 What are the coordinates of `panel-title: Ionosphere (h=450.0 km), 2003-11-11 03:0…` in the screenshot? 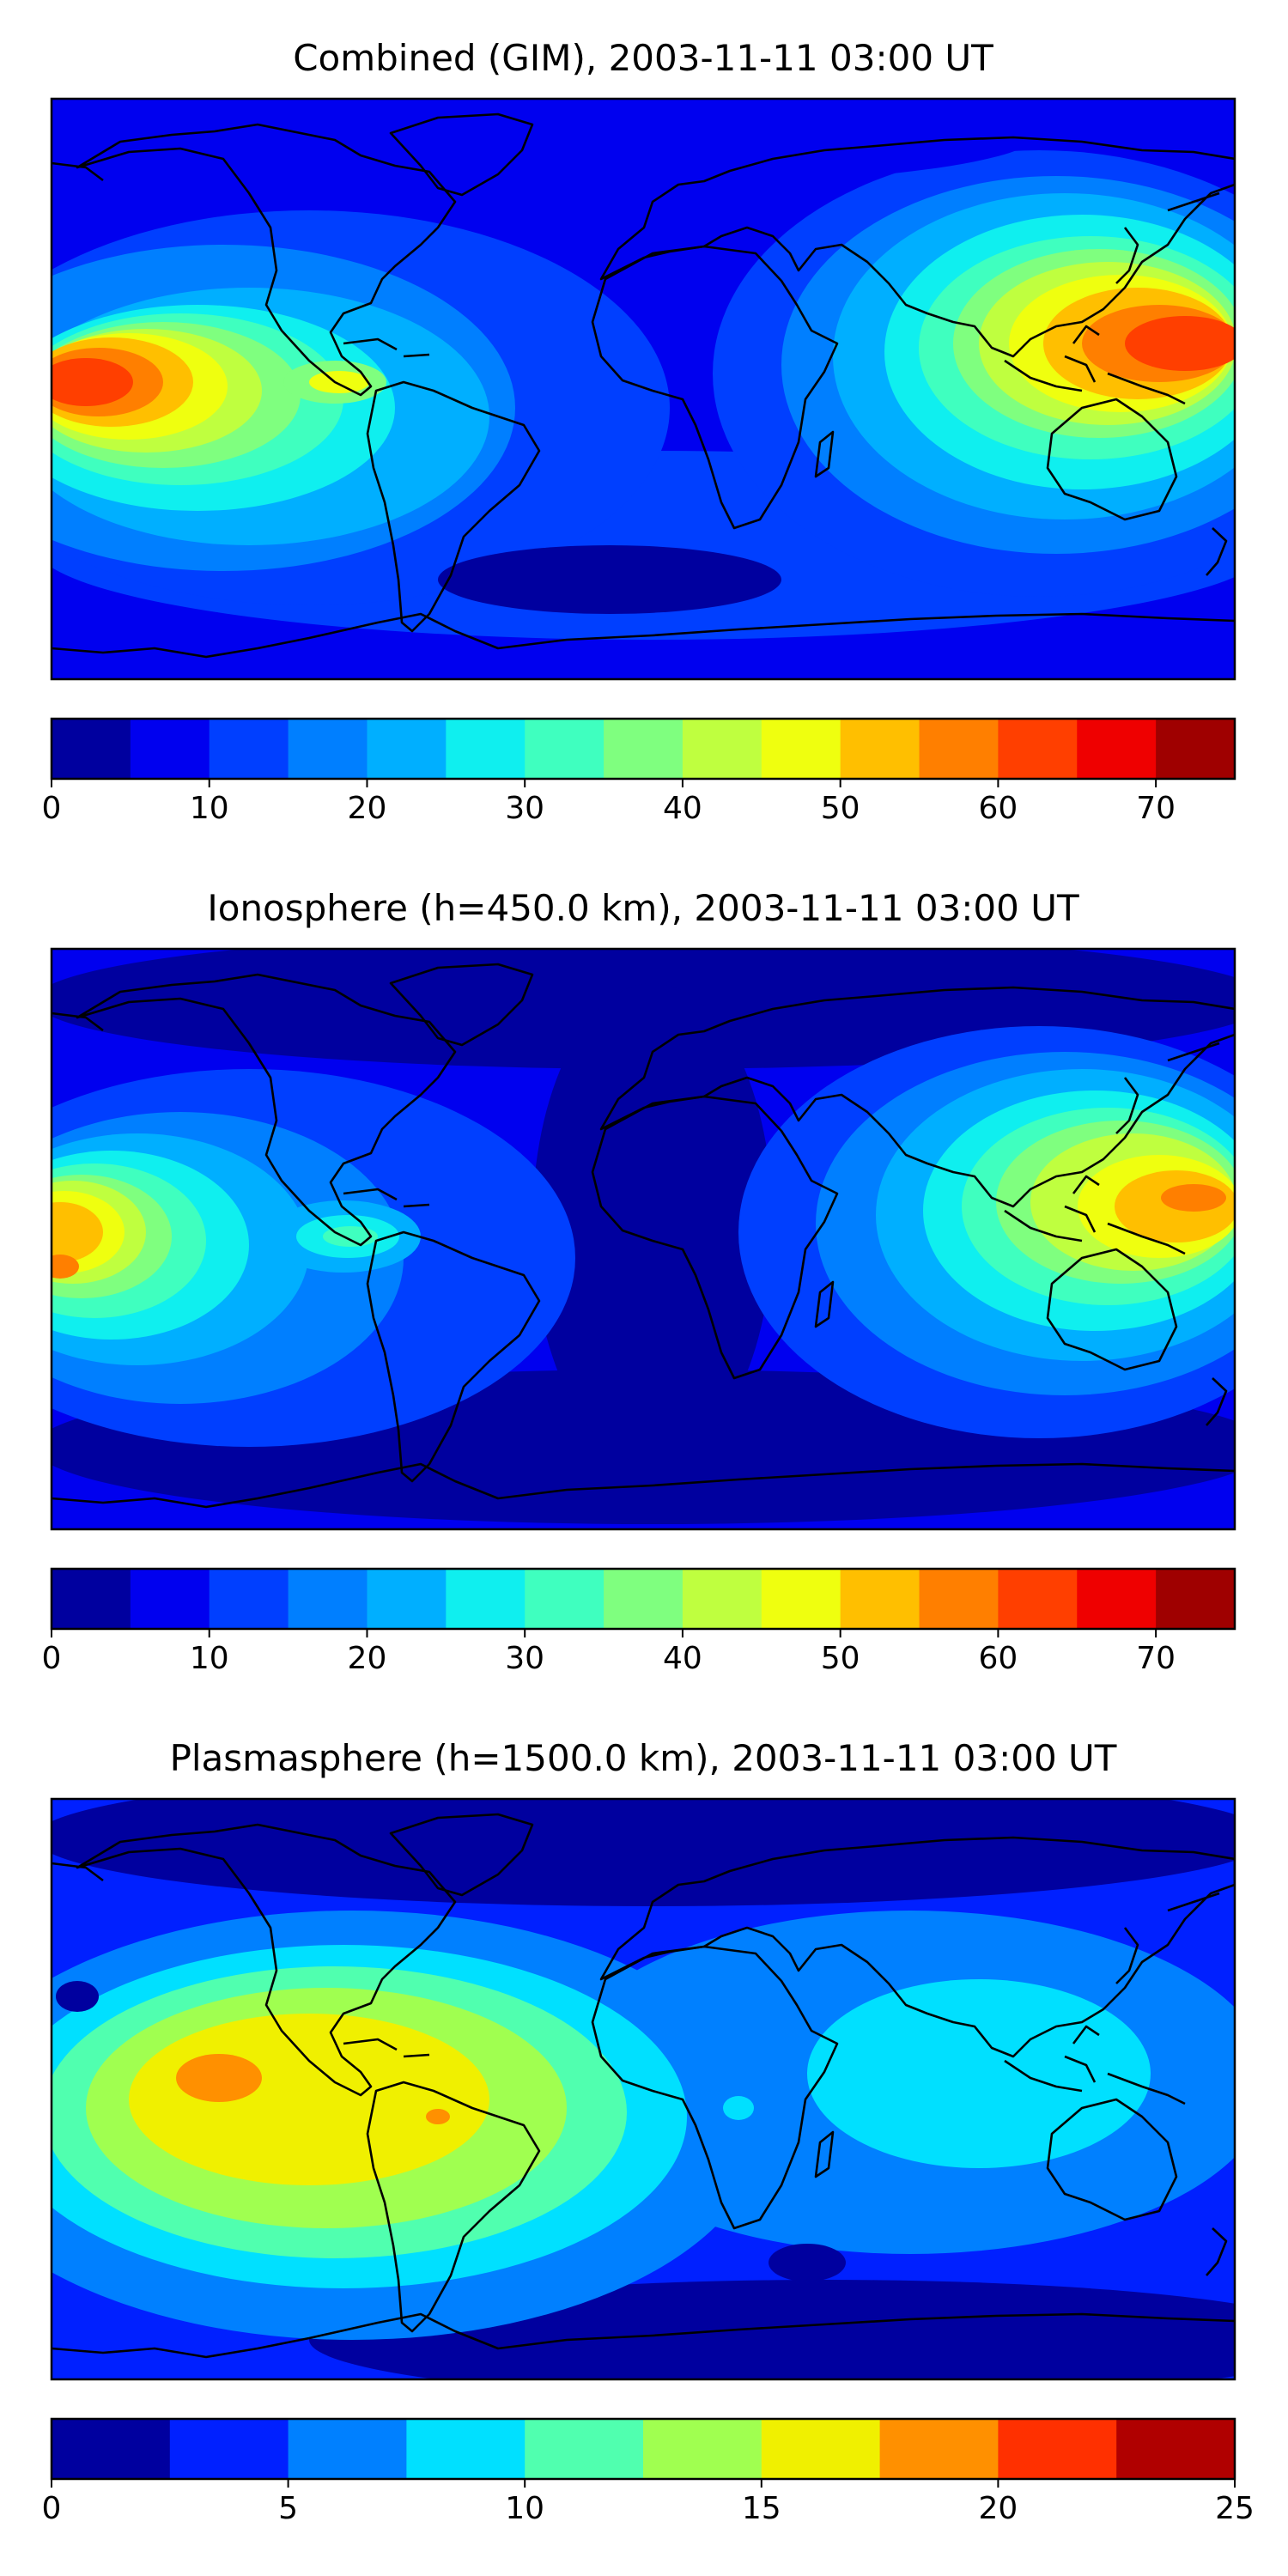 It's located at (643, 908).